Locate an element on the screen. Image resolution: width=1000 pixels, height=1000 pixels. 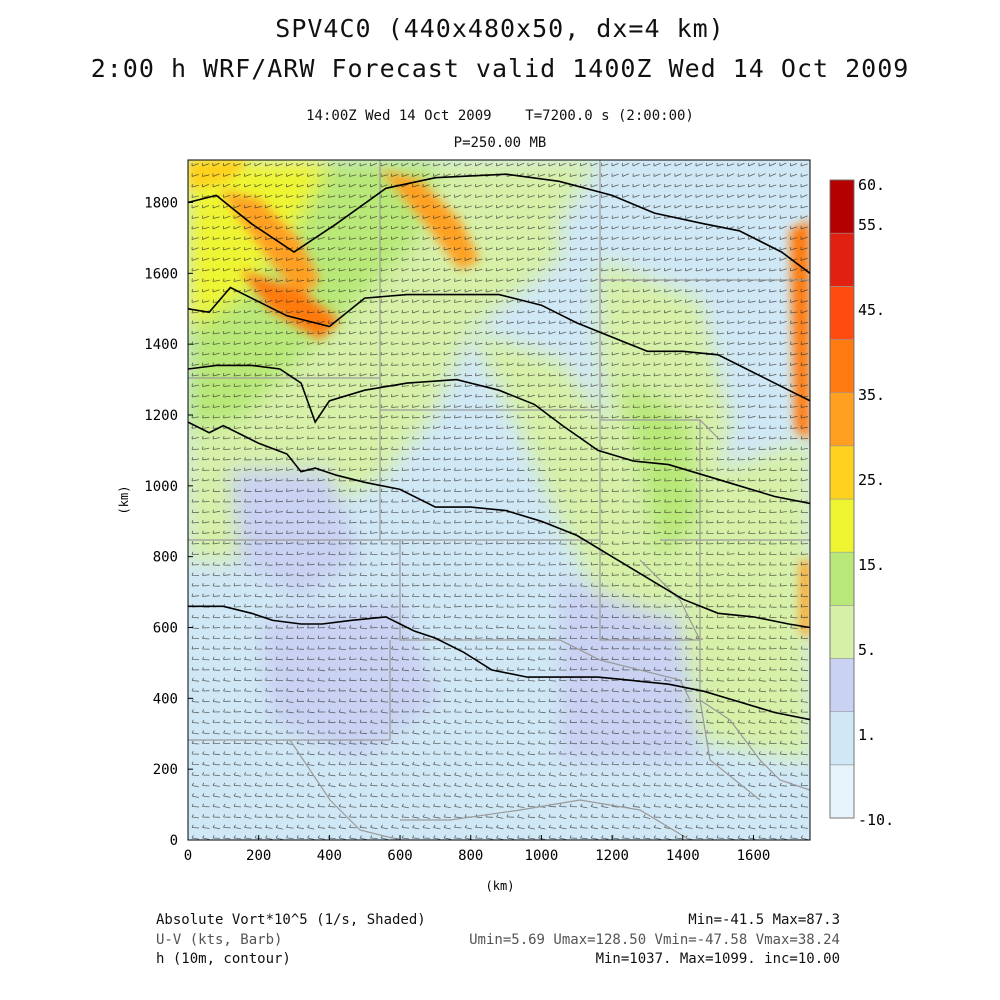
colorbar-frame is located at coordinates (842, 499).